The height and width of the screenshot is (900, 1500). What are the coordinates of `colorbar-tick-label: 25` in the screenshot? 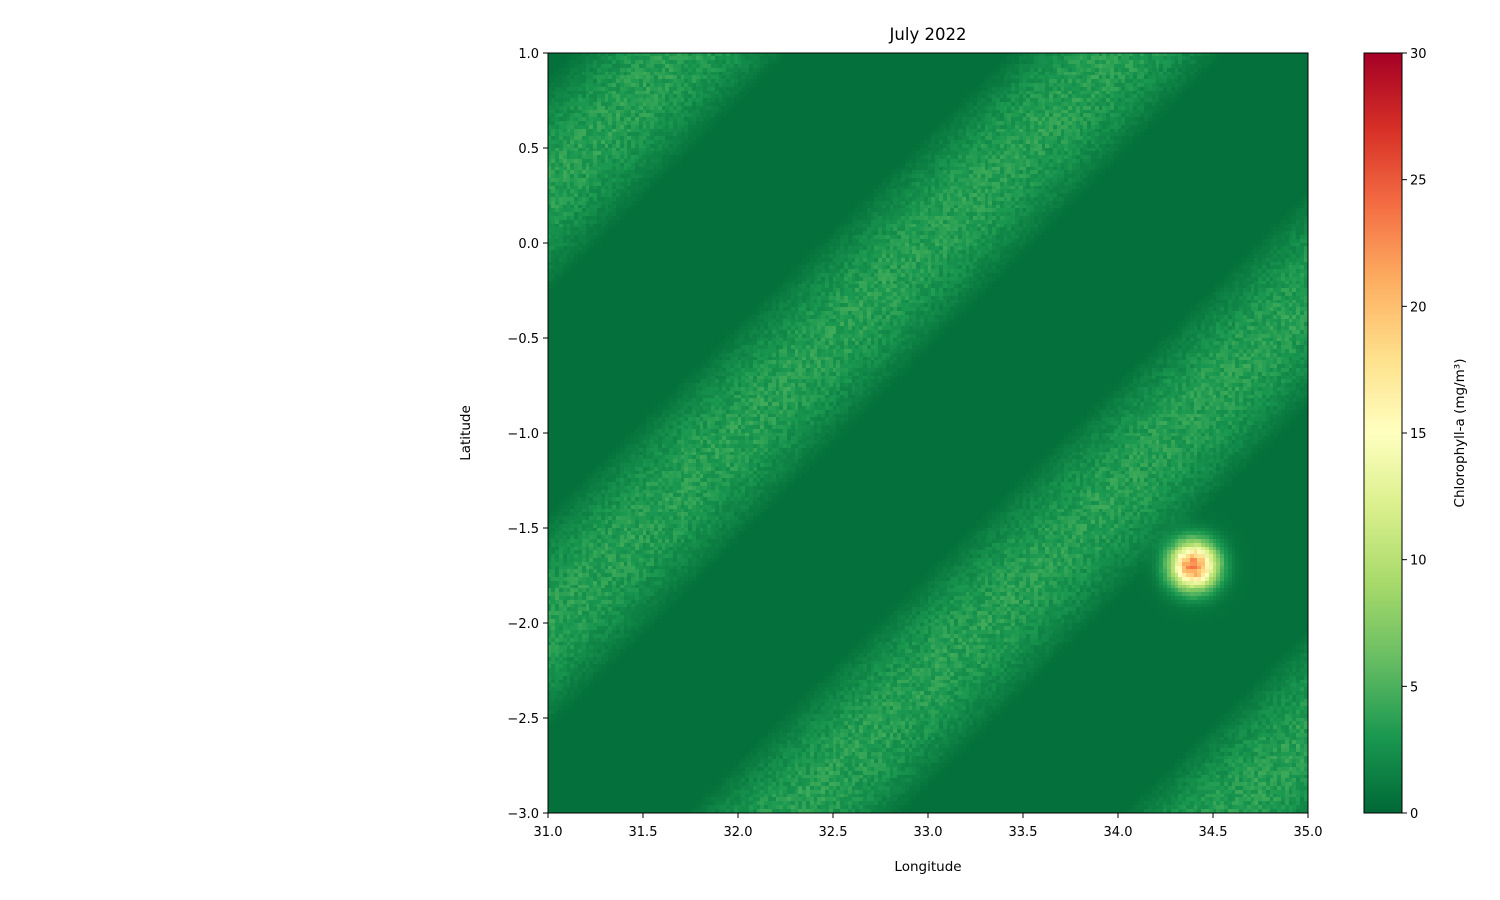 It's located at (1418, 181).